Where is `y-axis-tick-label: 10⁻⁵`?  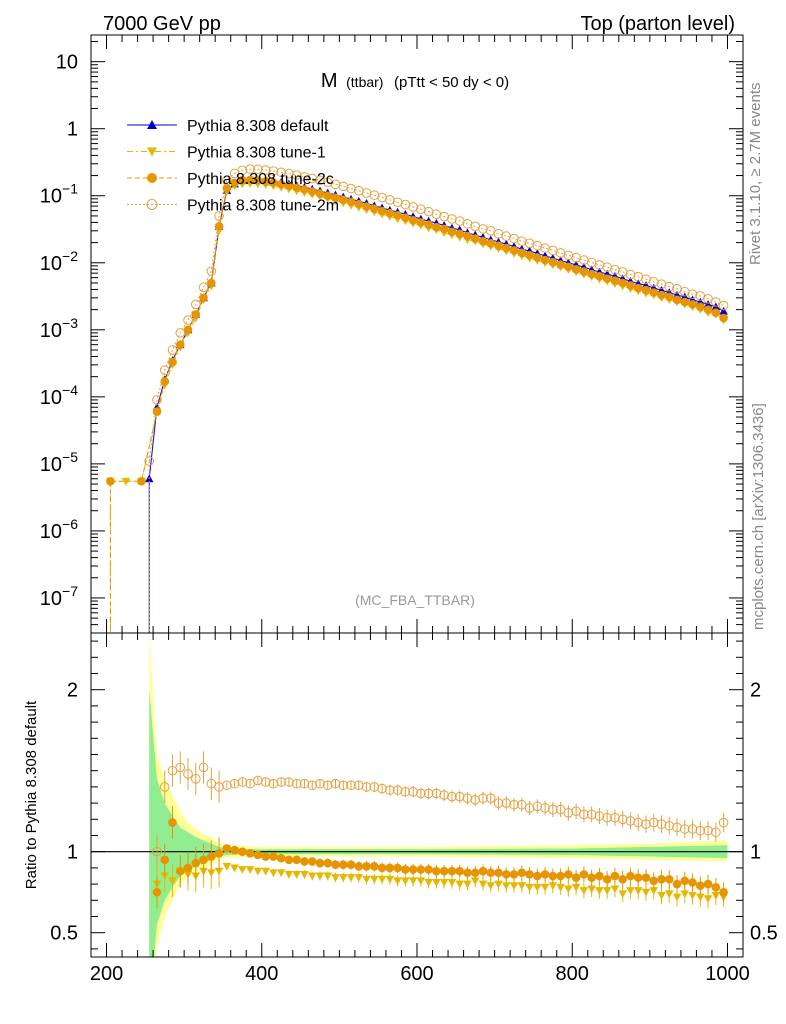 y-axis-tick-label: 10⁻⁵ is located at coordinates (59, 462).